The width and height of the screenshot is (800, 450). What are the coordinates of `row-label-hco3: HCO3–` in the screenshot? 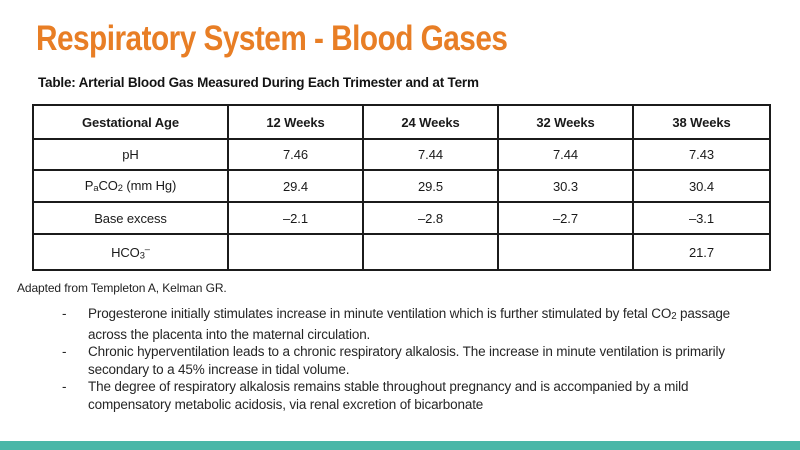 It's located at (130, 252).